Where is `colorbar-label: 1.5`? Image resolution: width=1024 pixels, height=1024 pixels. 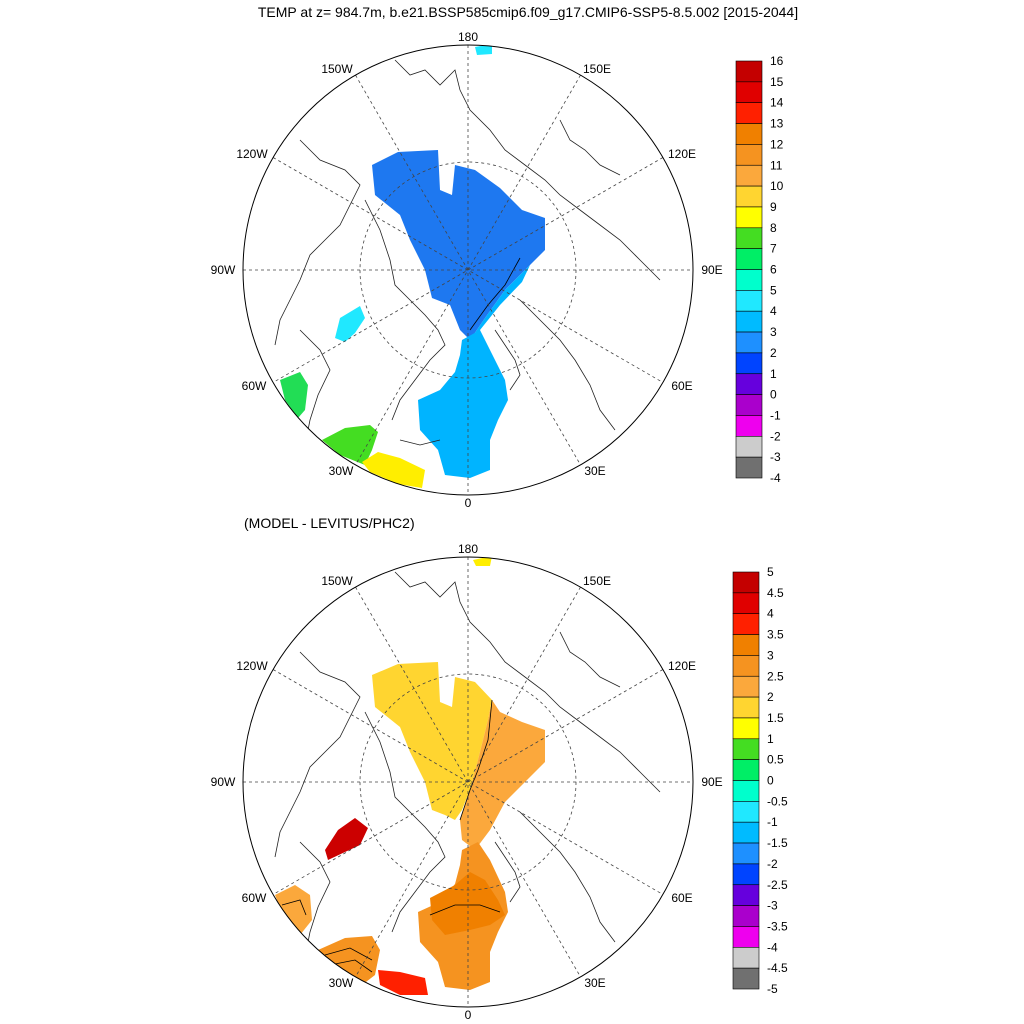 colorbar-label: 1.5 is located at coordinates (775, 718).